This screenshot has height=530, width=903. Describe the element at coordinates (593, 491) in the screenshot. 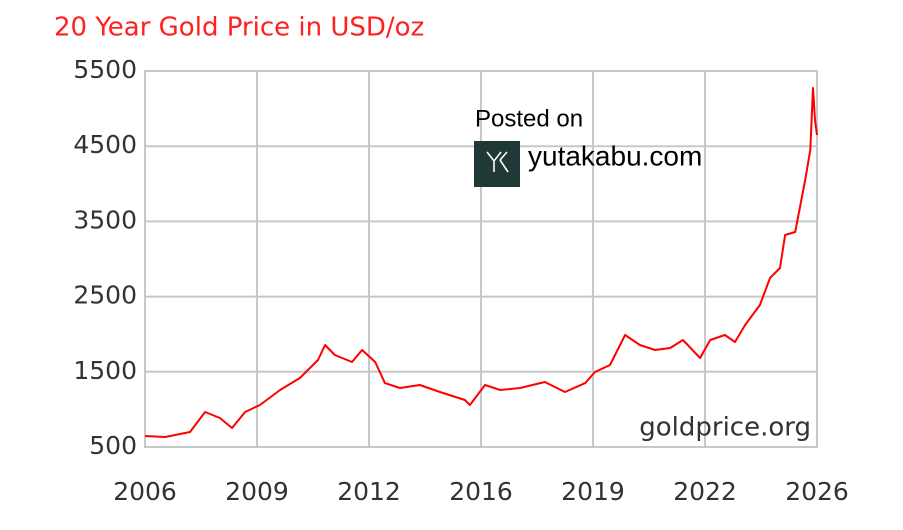

I see `x-tick-label: 2019` at that location.